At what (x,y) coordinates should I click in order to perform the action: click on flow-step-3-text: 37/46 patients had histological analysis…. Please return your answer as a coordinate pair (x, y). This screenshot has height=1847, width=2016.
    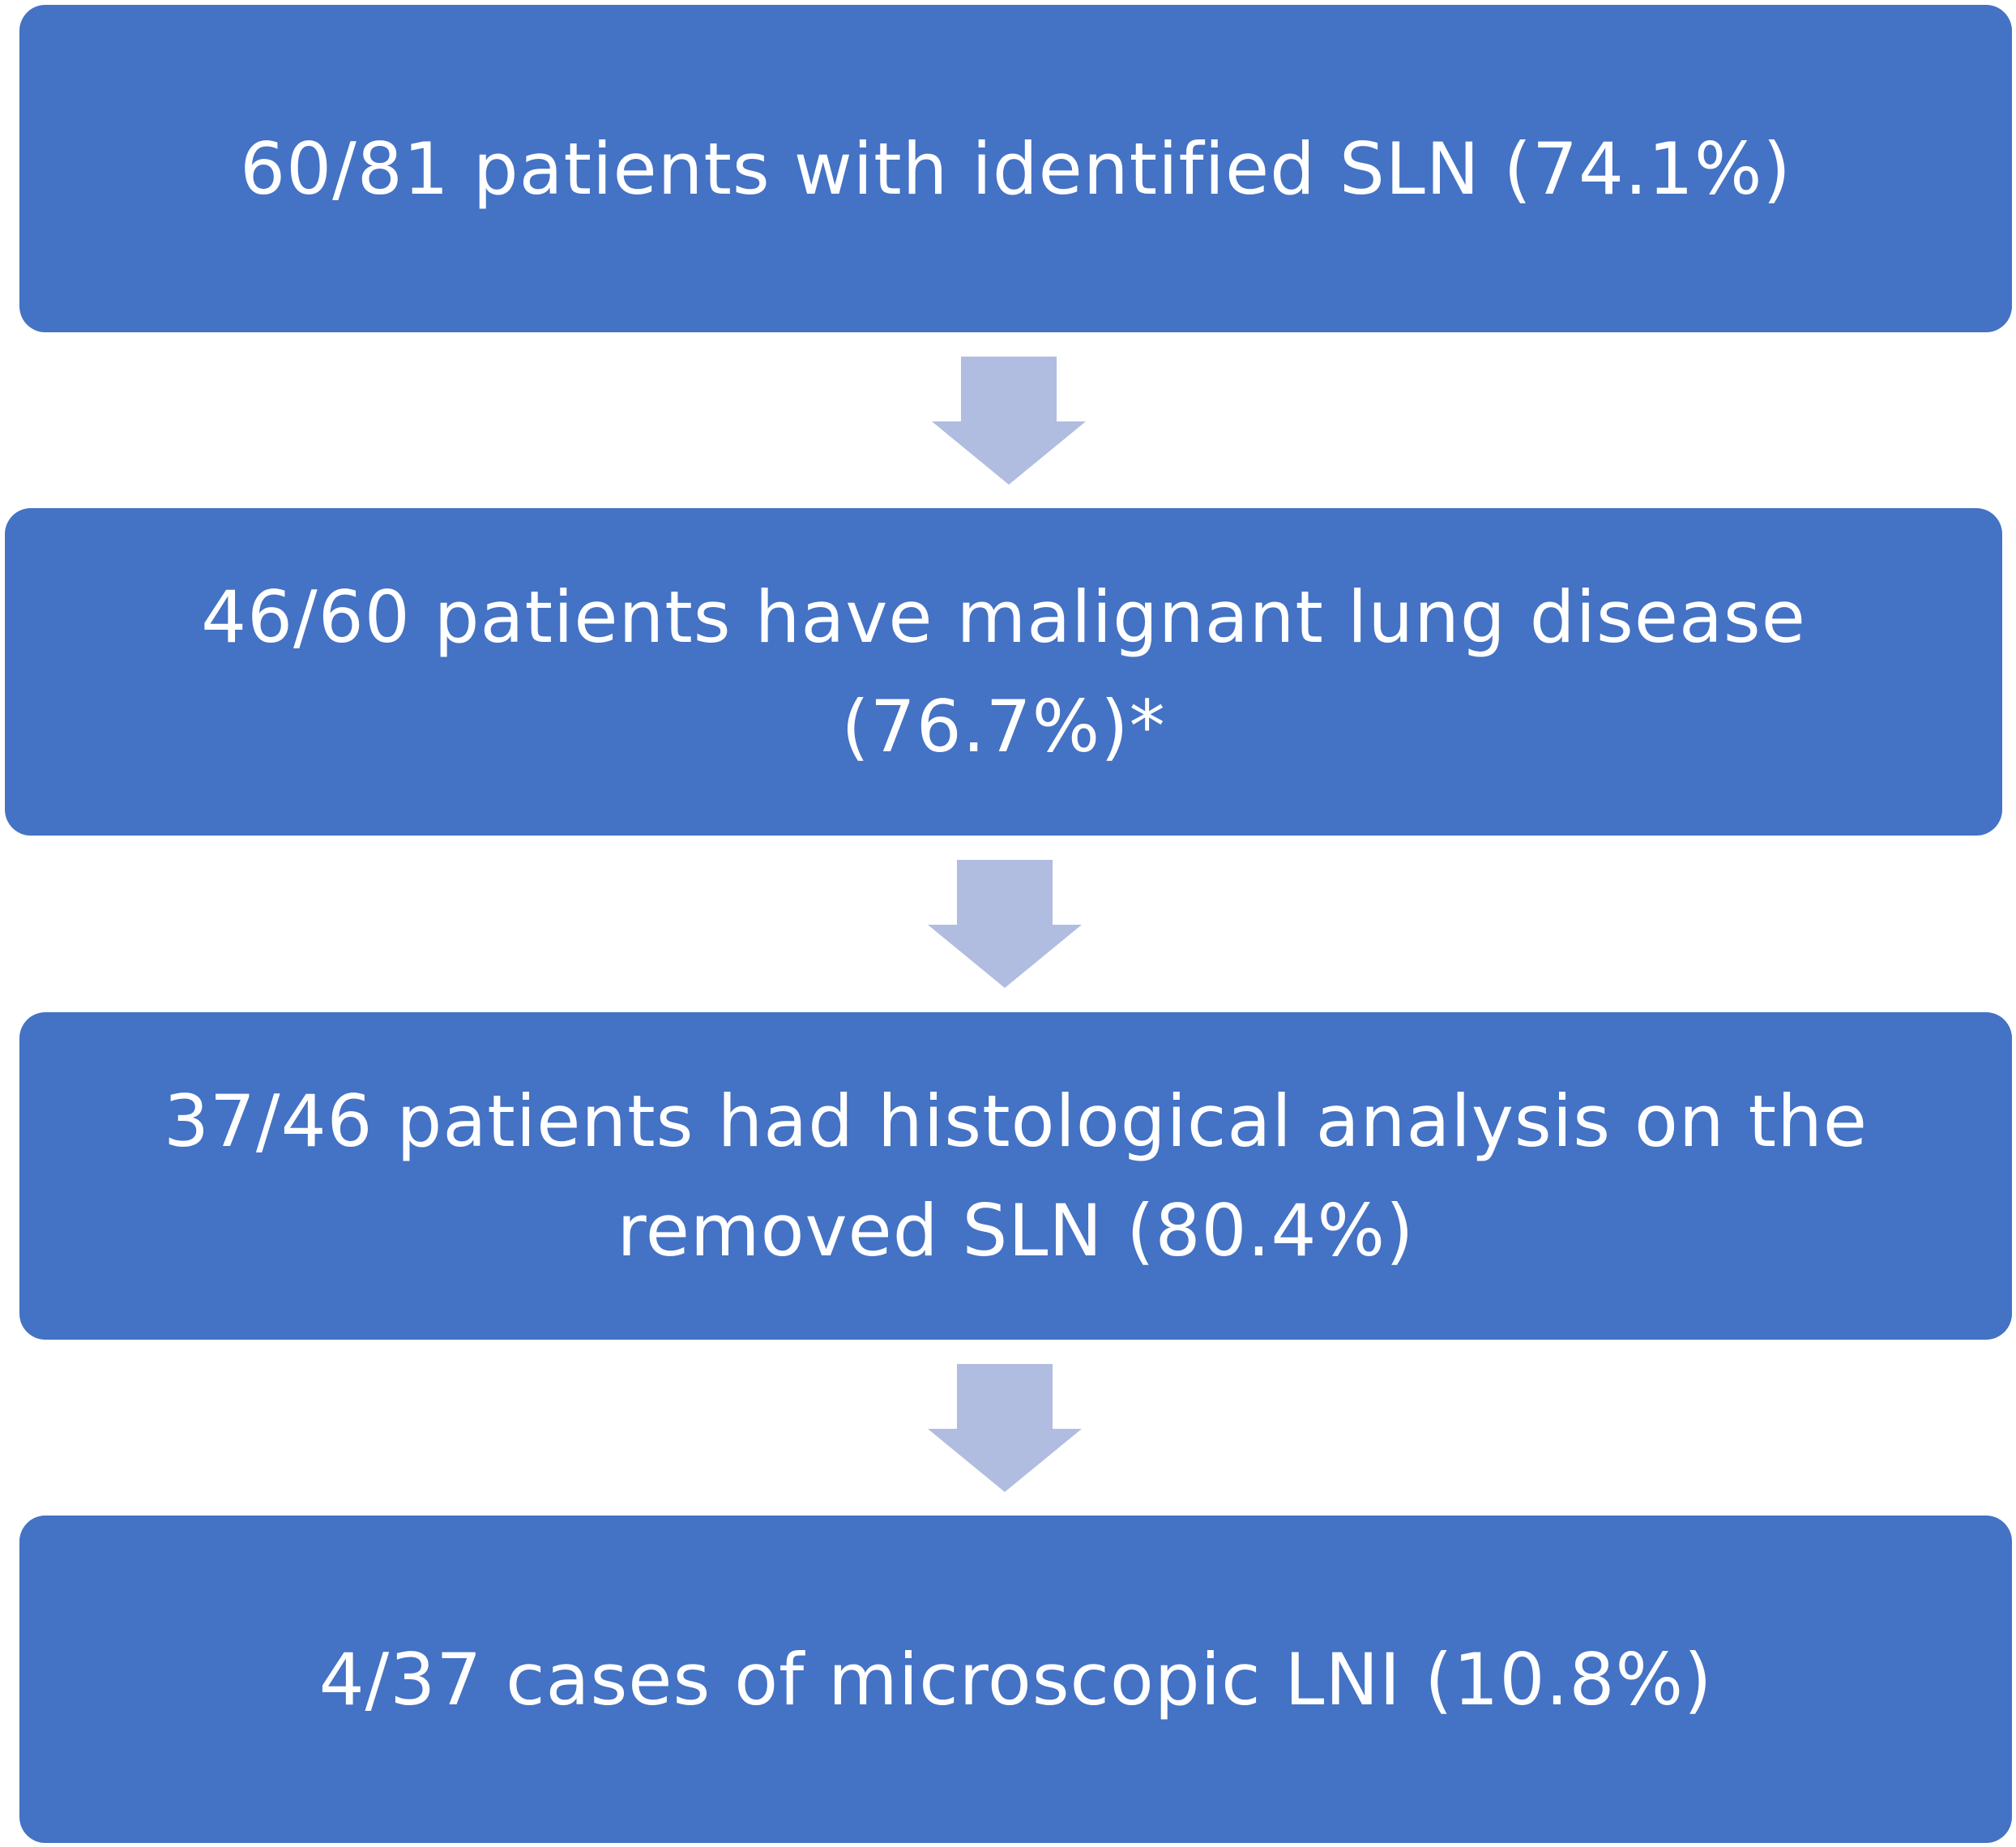
    Looking at the image, I should click on (1016, 1176).